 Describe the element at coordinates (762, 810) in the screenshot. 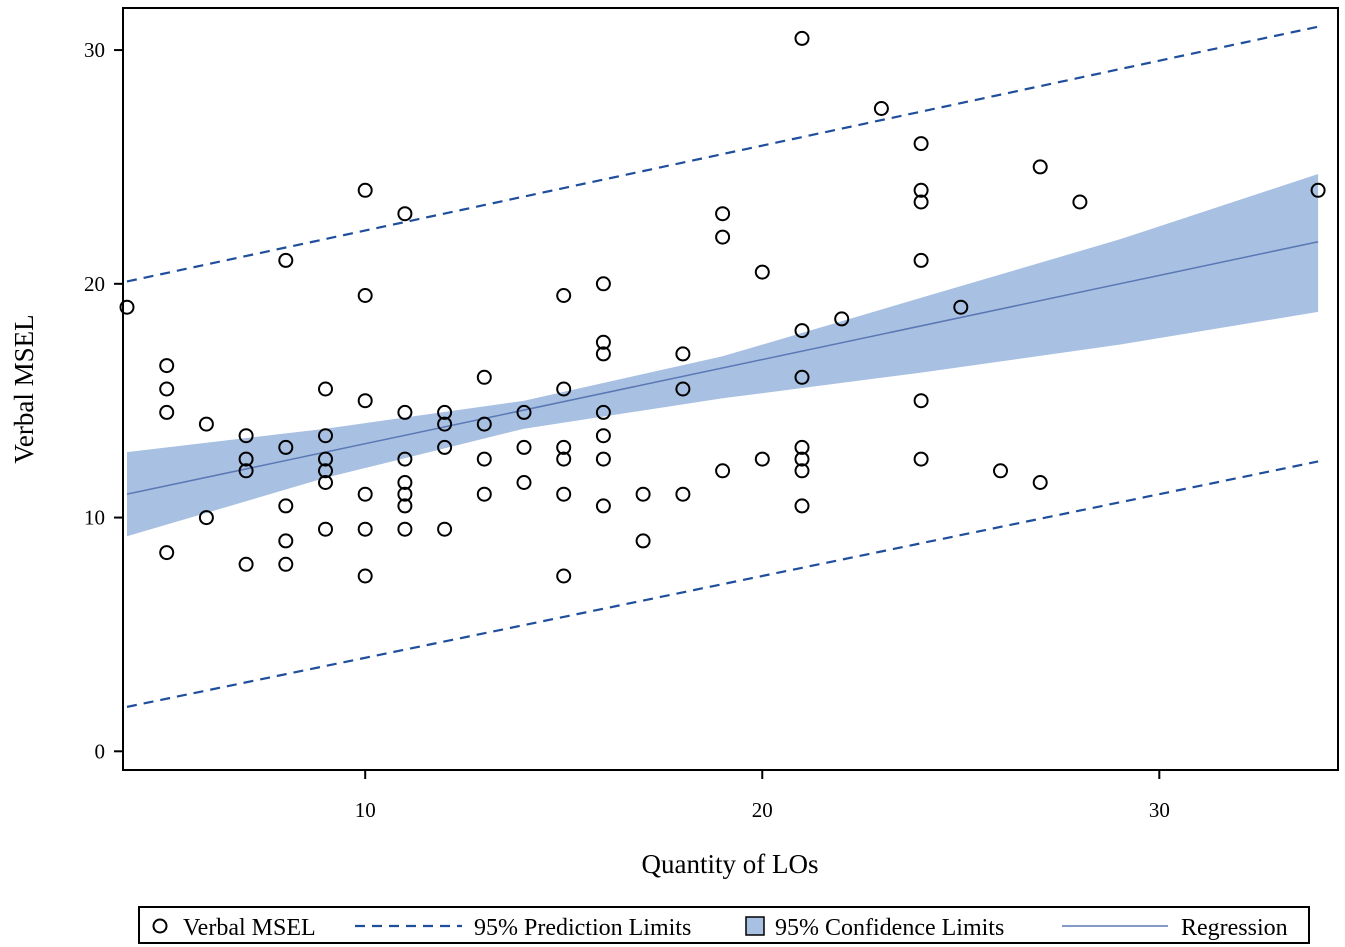

I see `x-tick-label: 20` at that location.